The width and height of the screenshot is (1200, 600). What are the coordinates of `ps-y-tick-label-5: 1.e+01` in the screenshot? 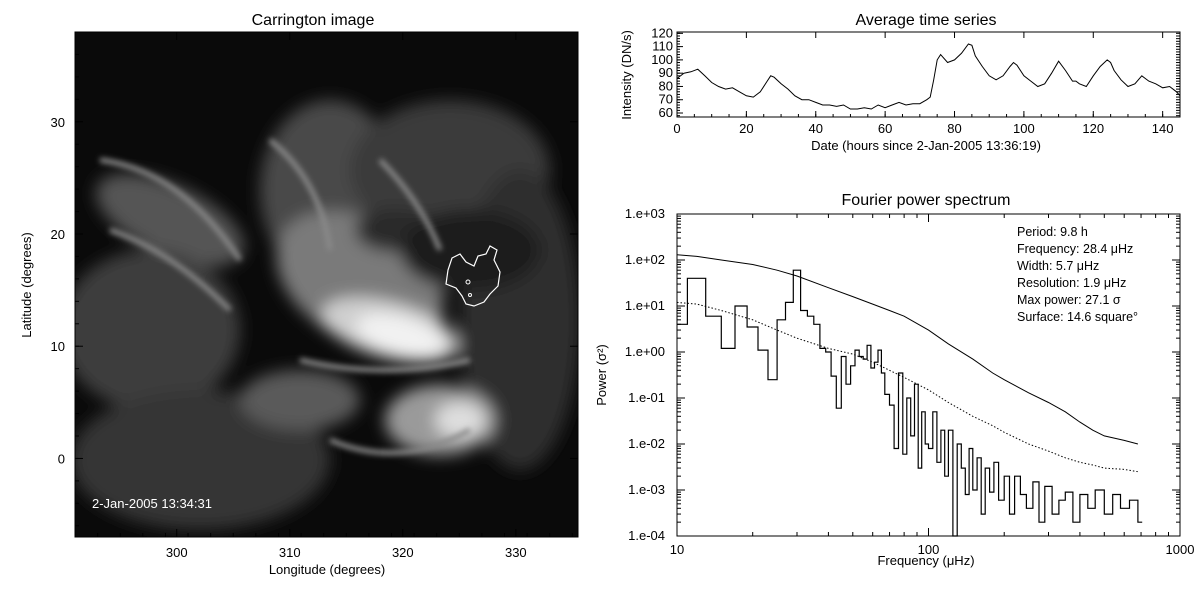 It's located at (645, 305).